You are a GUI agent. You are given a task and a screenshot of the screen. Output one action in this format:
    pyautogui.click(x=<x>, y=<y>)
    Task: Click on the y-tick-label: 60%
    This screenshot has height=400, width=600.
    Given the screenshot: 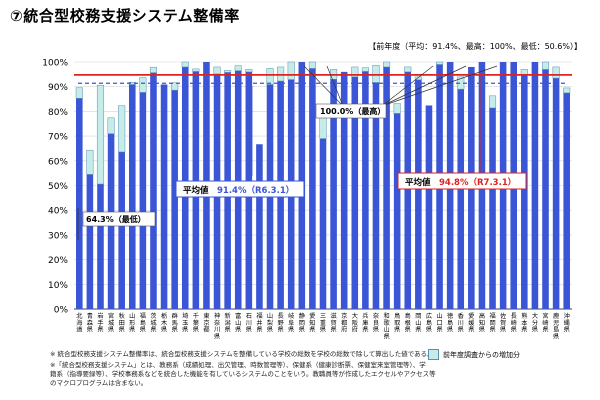 What is the action you would take?
    pyautogui.click(x=58, y=162)
    